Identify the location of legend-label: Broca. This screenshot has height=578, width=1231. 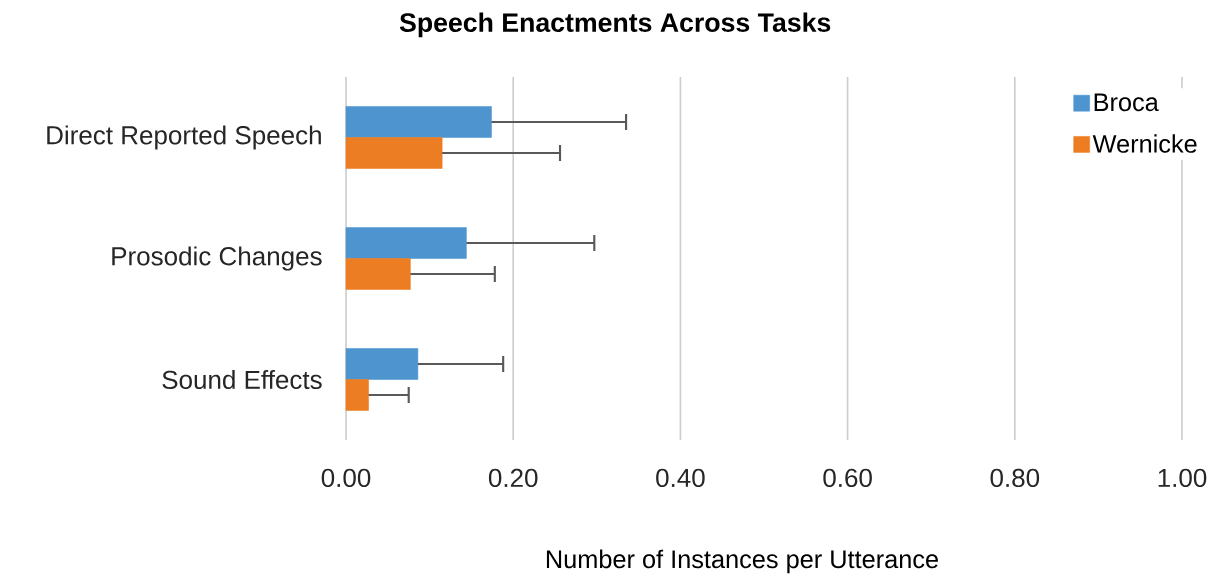
(1126, 102).